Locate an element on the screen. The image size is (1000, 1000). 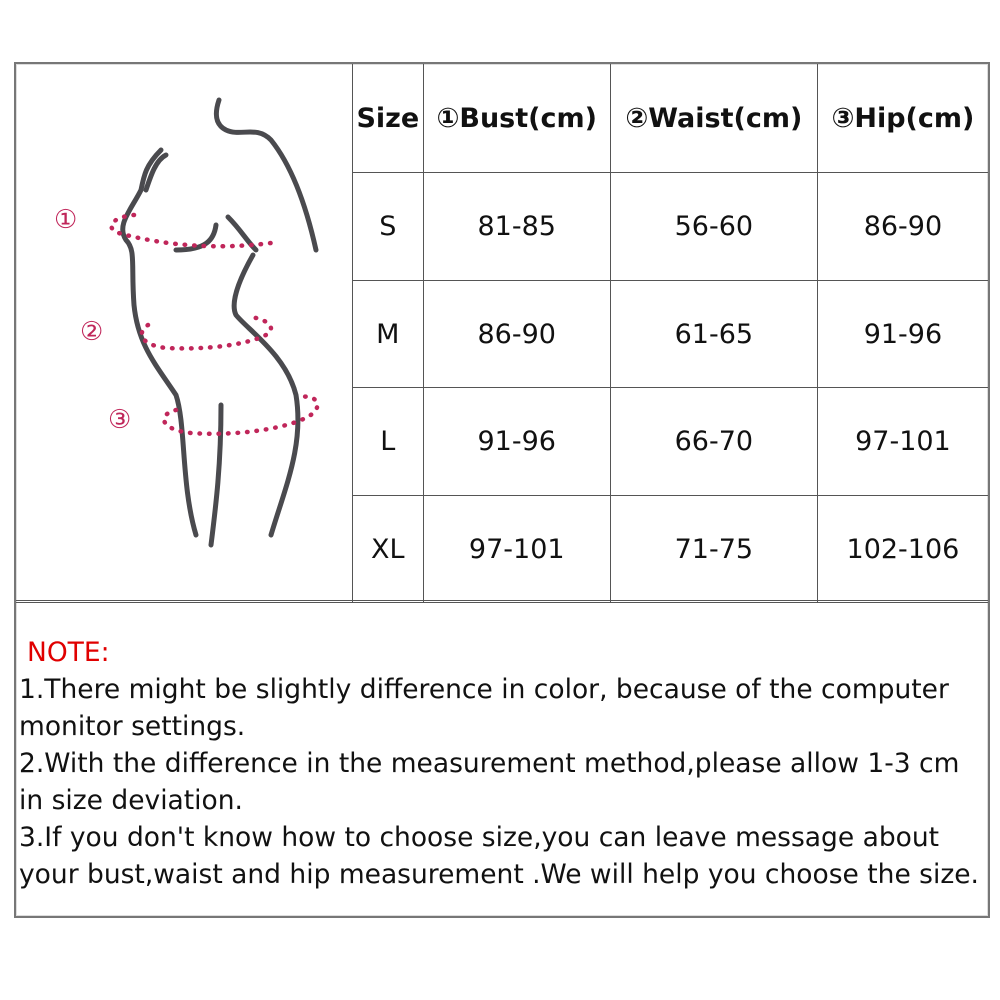
body-silhouette-illustration: ① ② ③ is located at coordinates (187, 322).